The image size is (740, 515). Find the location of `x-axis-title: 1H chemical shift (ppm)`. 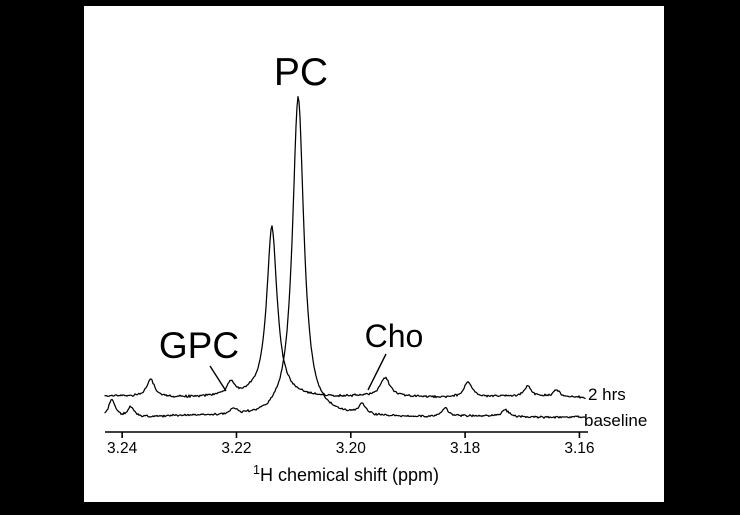

x-axis-title: 1H chemical shift (ppm) is located at coordinates (346, 474).